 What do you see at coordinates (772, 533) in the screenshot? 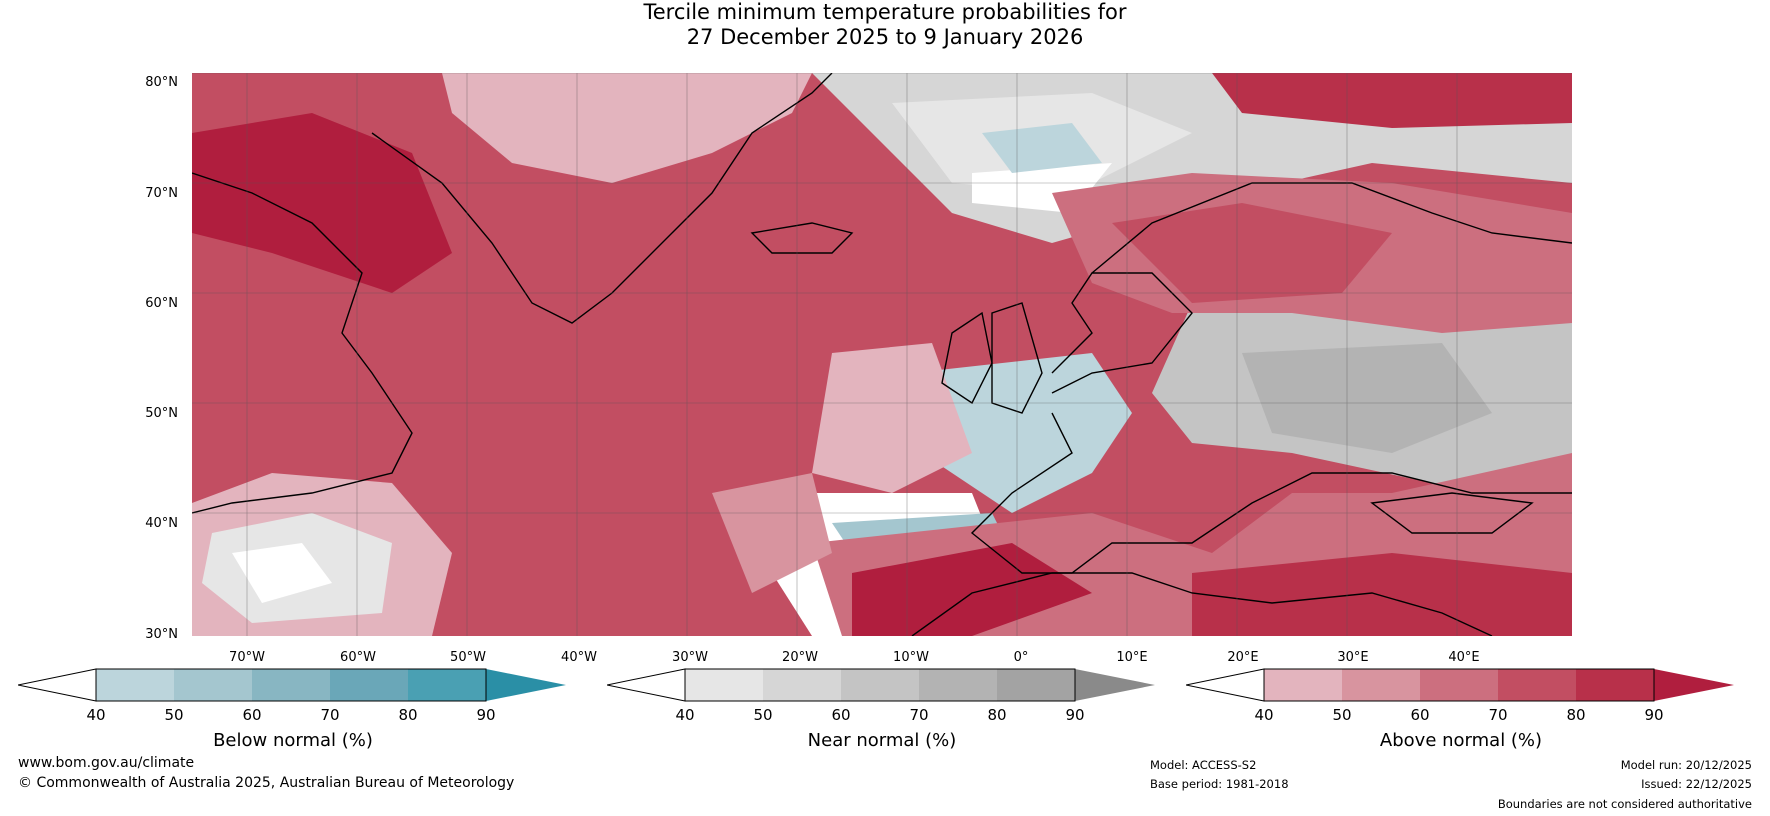
I see `central-atlantic-light` at bounding box center [772, 533].